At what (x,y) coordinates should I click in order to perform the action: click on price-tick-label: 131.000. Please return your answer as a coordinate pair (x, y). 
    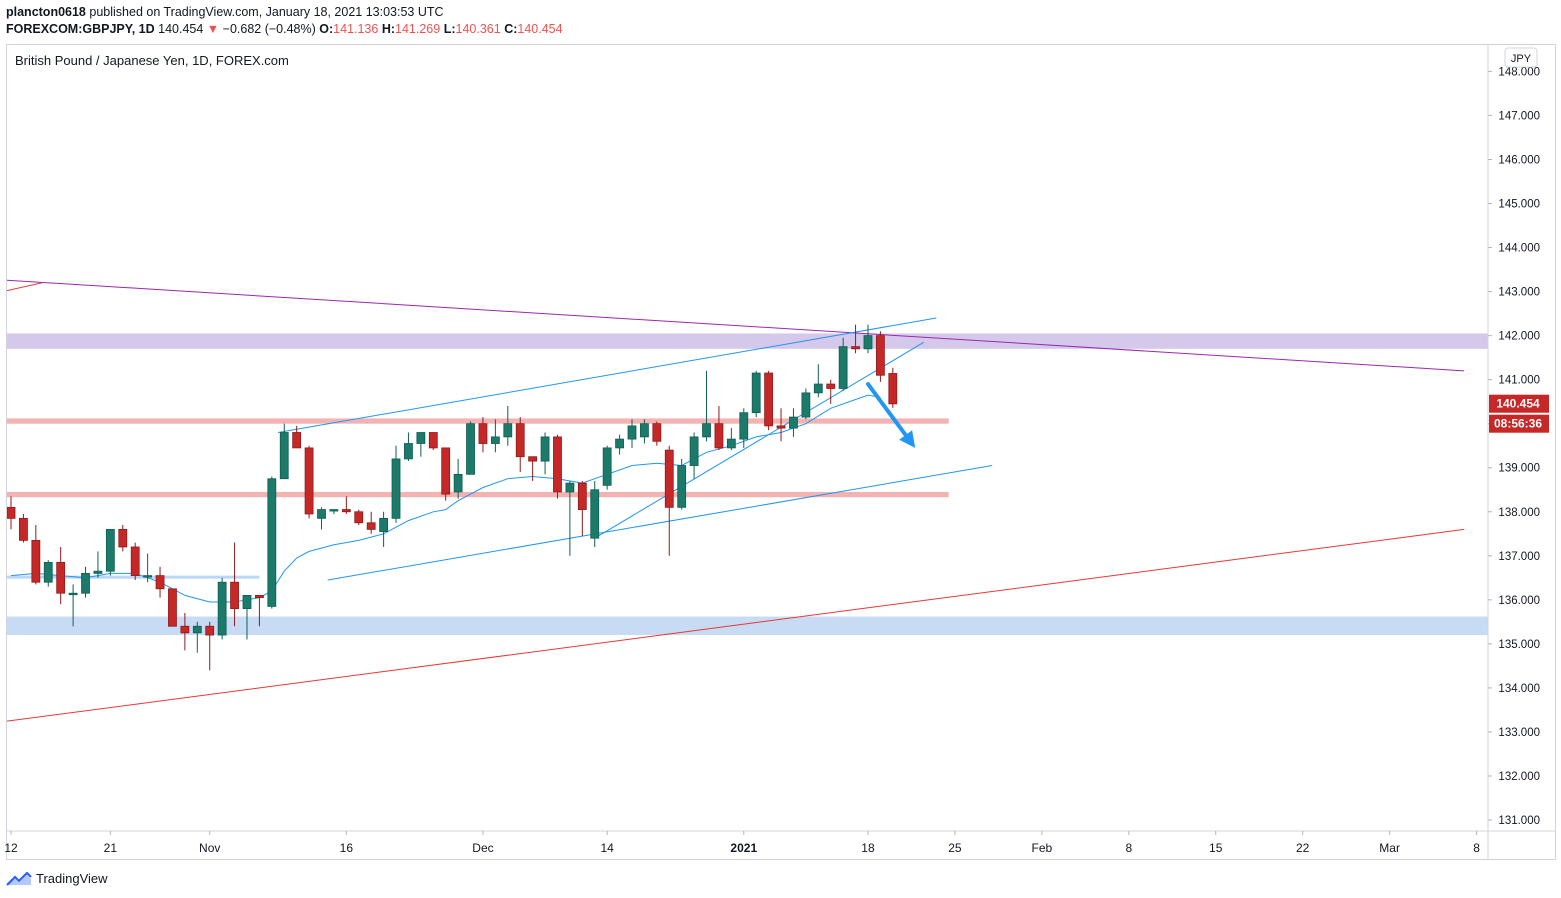
    Looking at the image, I should click on (1519, 821).